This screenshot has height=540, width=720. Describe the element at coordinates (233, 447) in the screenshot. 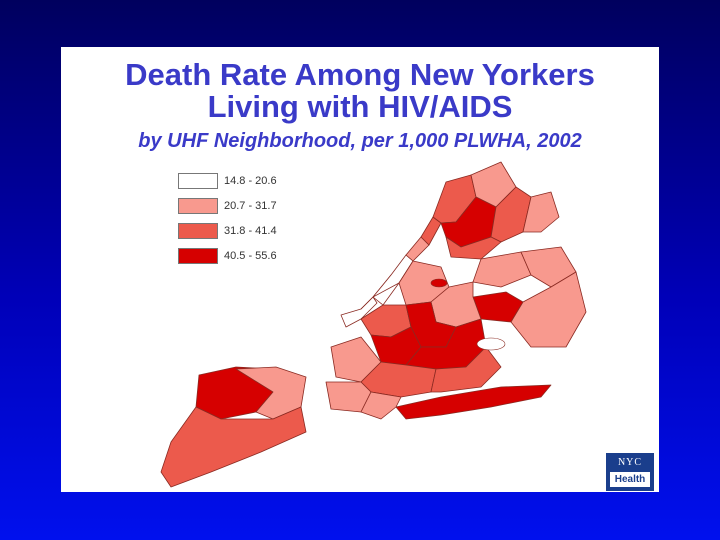

I see `map-region-staten-island-south` at that location.